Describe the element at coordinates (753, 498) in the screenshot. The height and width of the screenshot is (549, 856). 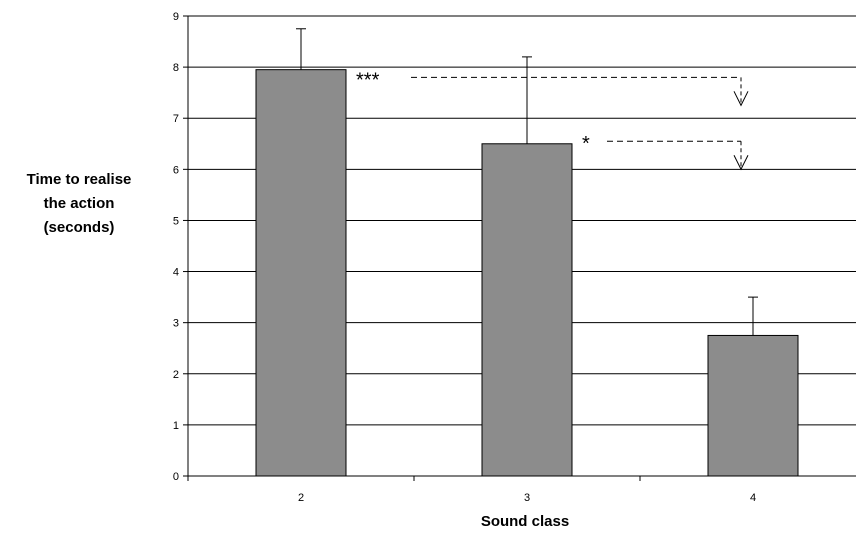
I see `x-tick-label: 4` at that location.